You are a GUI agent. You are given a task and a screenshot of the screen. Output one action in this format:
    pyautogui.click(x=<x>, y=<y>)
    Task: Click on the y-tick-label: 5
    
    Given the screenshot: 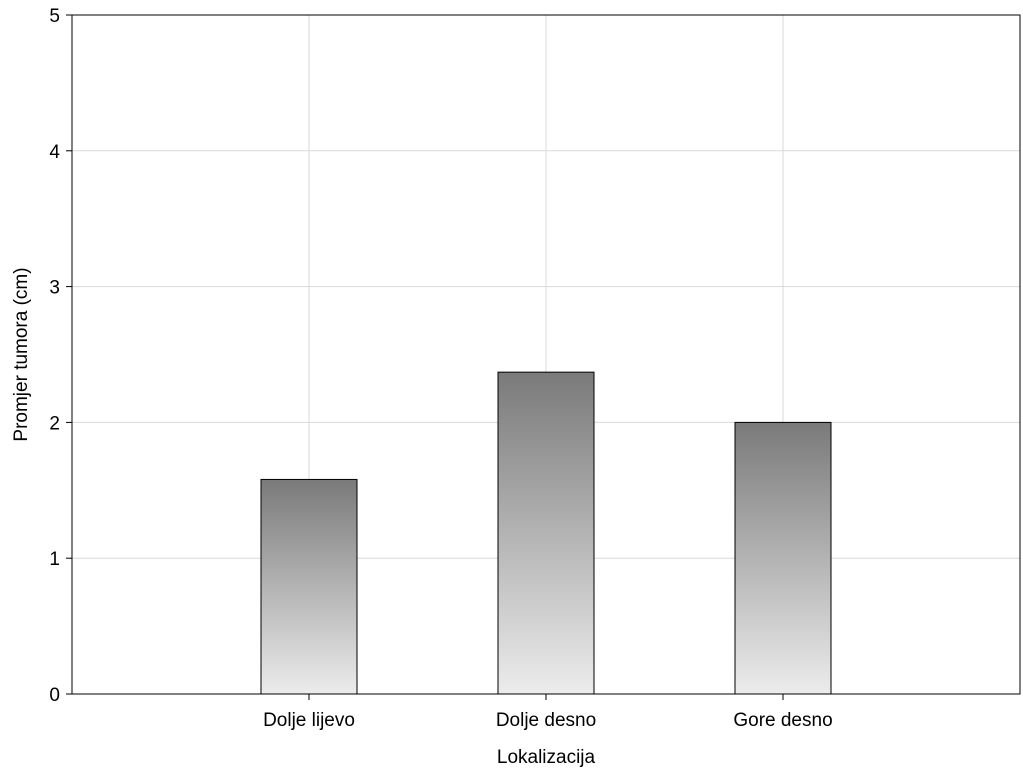 What is the action you would take?
    pyautogui.click(x=54, y=16)
    